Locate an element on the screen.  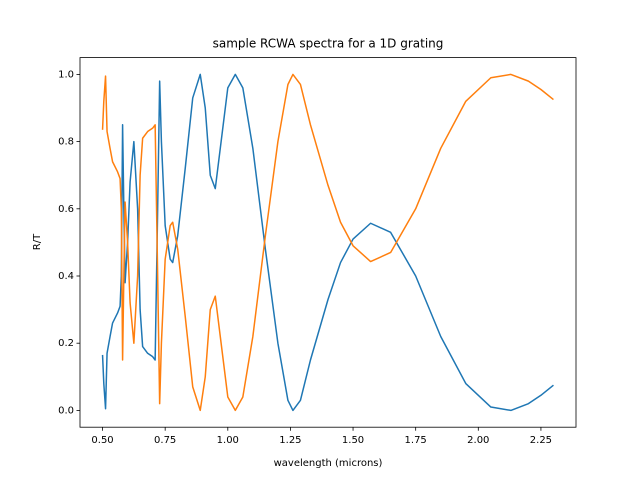
y-tick-label: 0.6 is located at coordinates (66, 209).